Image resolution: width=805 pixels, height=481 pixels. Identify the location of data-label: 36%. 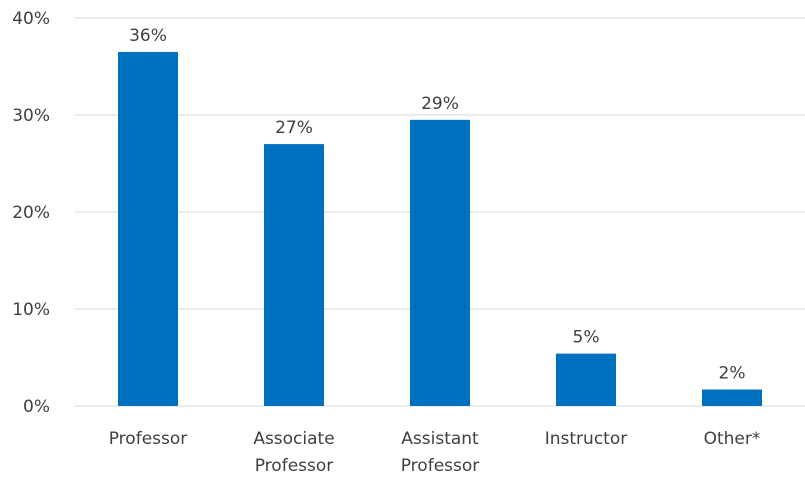
(148, 36).